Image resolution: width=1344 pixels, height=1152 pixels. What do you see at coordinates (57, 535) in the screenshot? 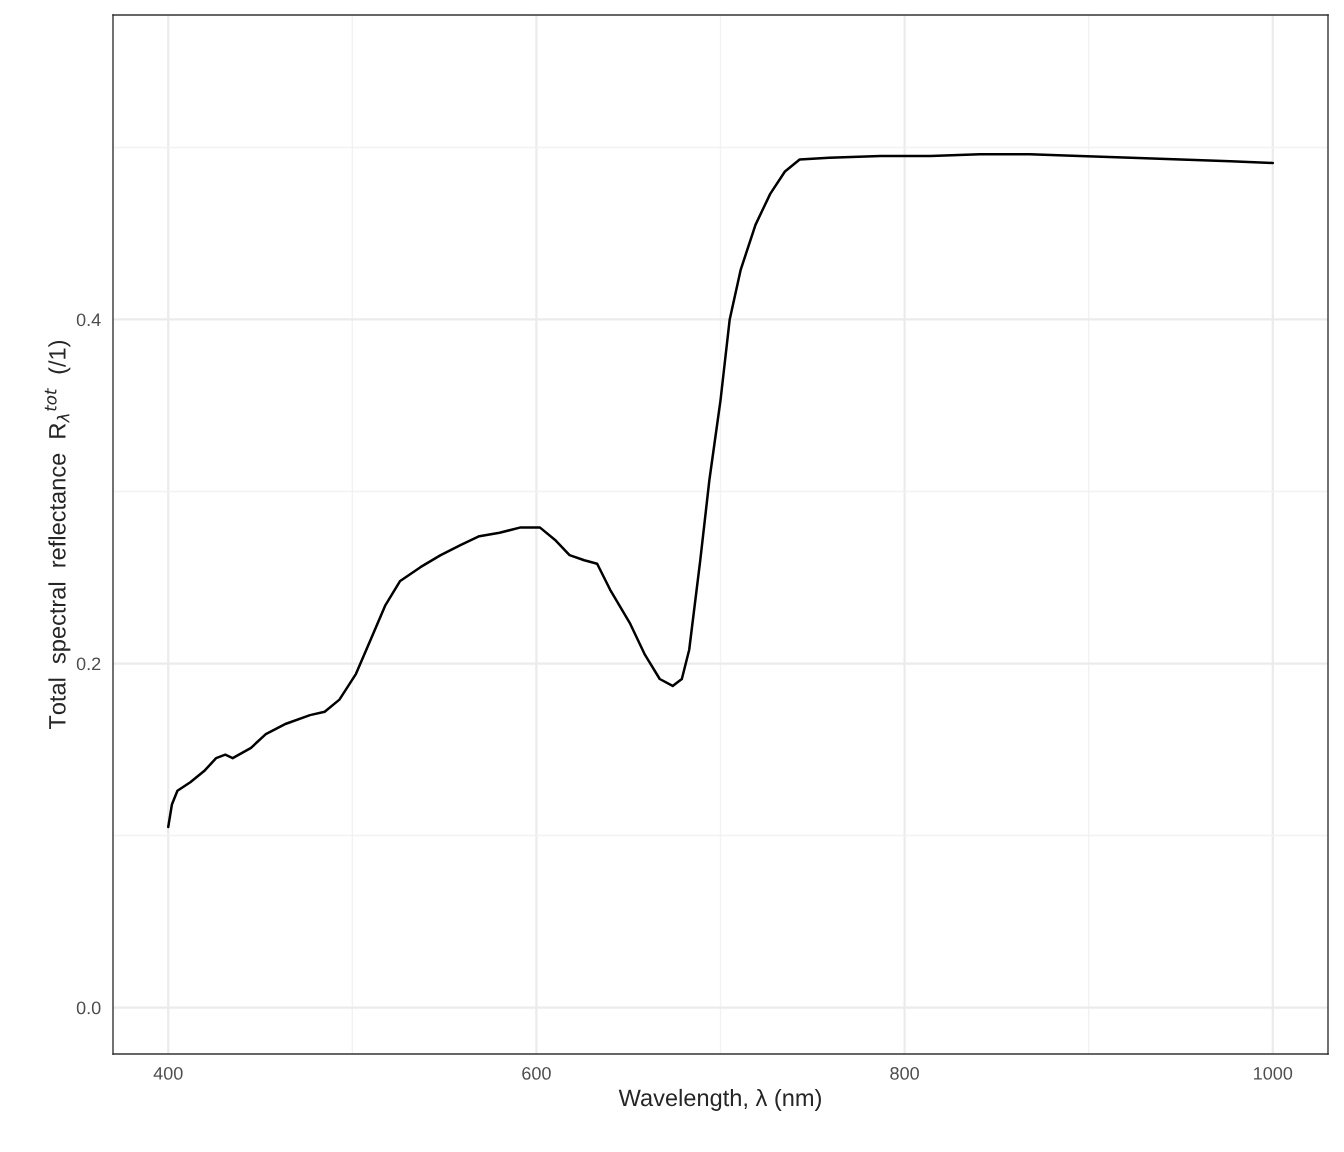
I see `y-axis-title: Total spectral reflectance R$_{λ}$$^{tot}$ (/1)` at bounding box center [57, 535].